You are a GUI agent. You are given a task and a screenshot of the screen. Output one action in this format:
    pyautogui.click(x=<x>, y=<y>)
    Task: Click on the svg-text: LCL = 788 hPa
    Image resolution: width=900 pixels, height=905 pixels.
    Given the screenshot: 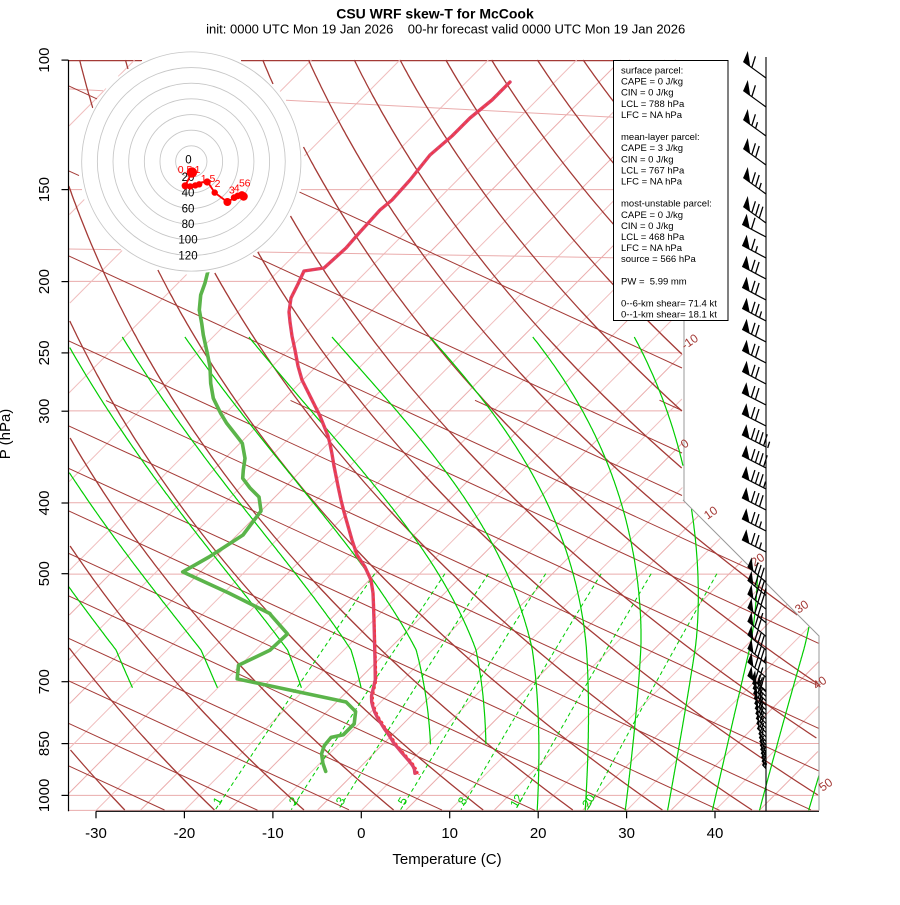 What is the action you would take?
    pyautogui.click(x=653, y=104)
    